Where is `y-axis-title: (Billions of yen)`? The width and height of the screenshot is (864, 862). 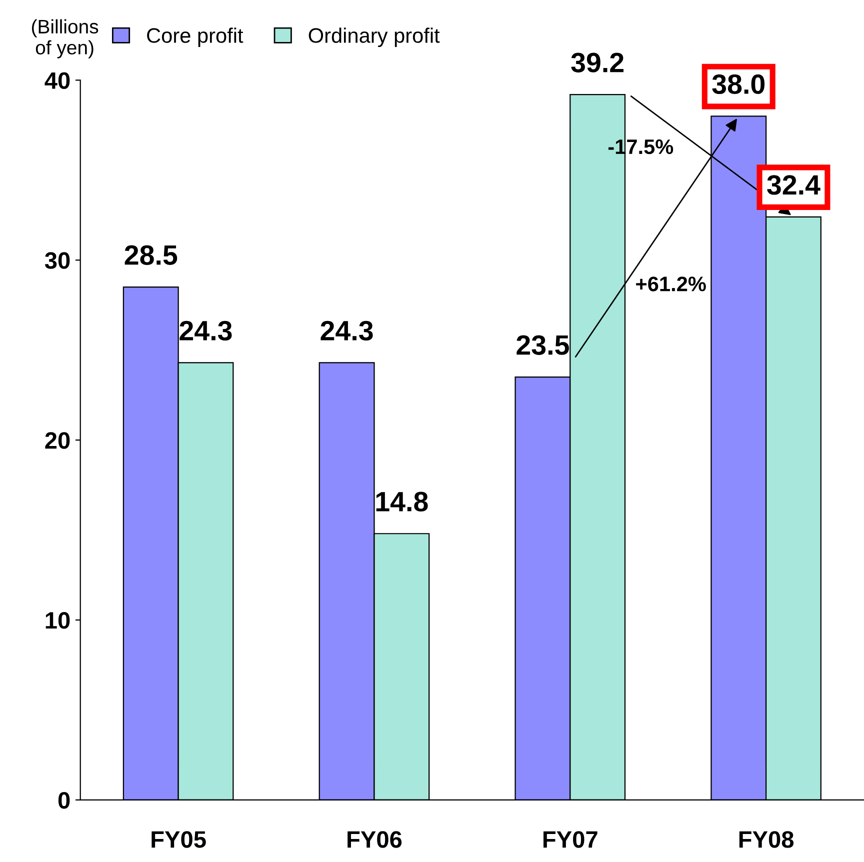 y-axis-title: (Billions of yen) is located at coordinates (65, 38).